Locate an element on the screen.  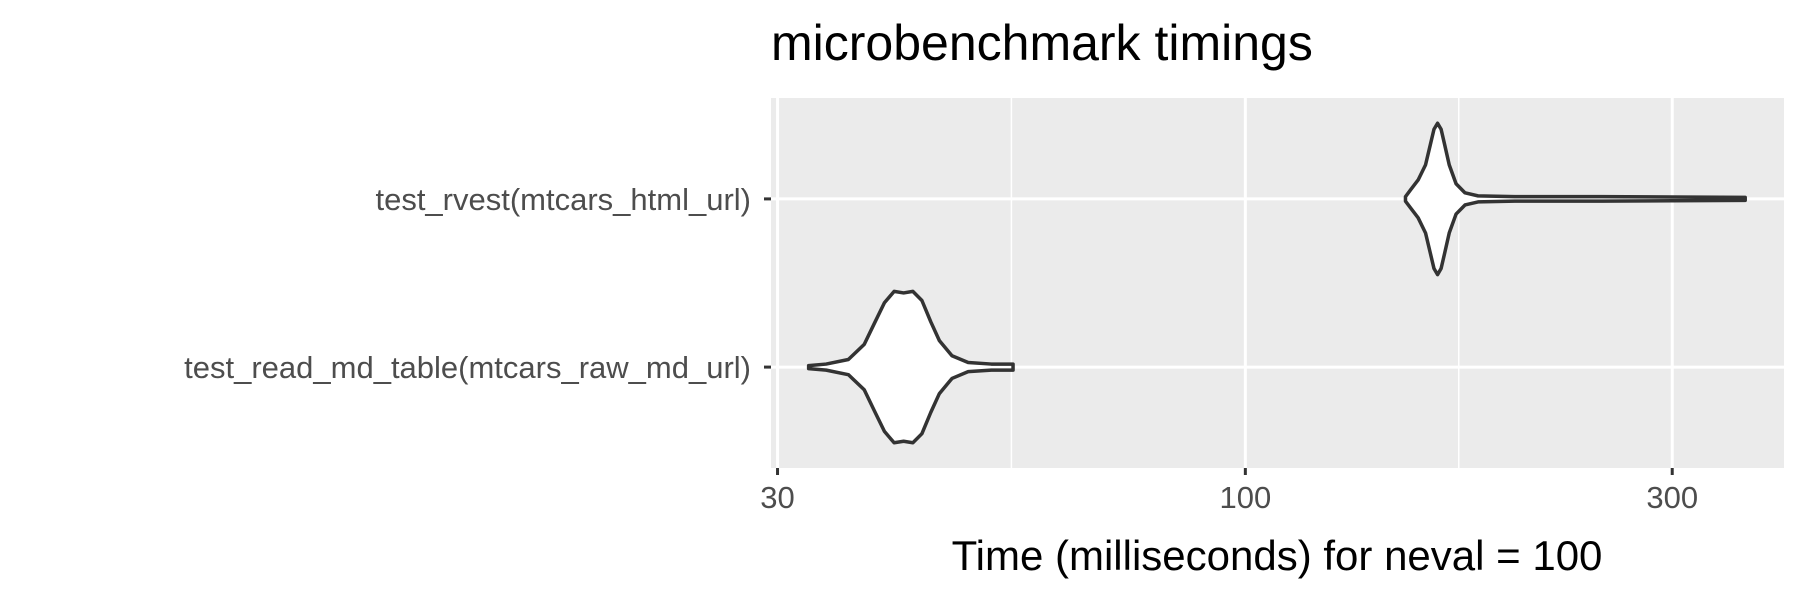
x-axis-label: Time (milliseconds) for neval = 100 is located at coordinates (1277, 555).